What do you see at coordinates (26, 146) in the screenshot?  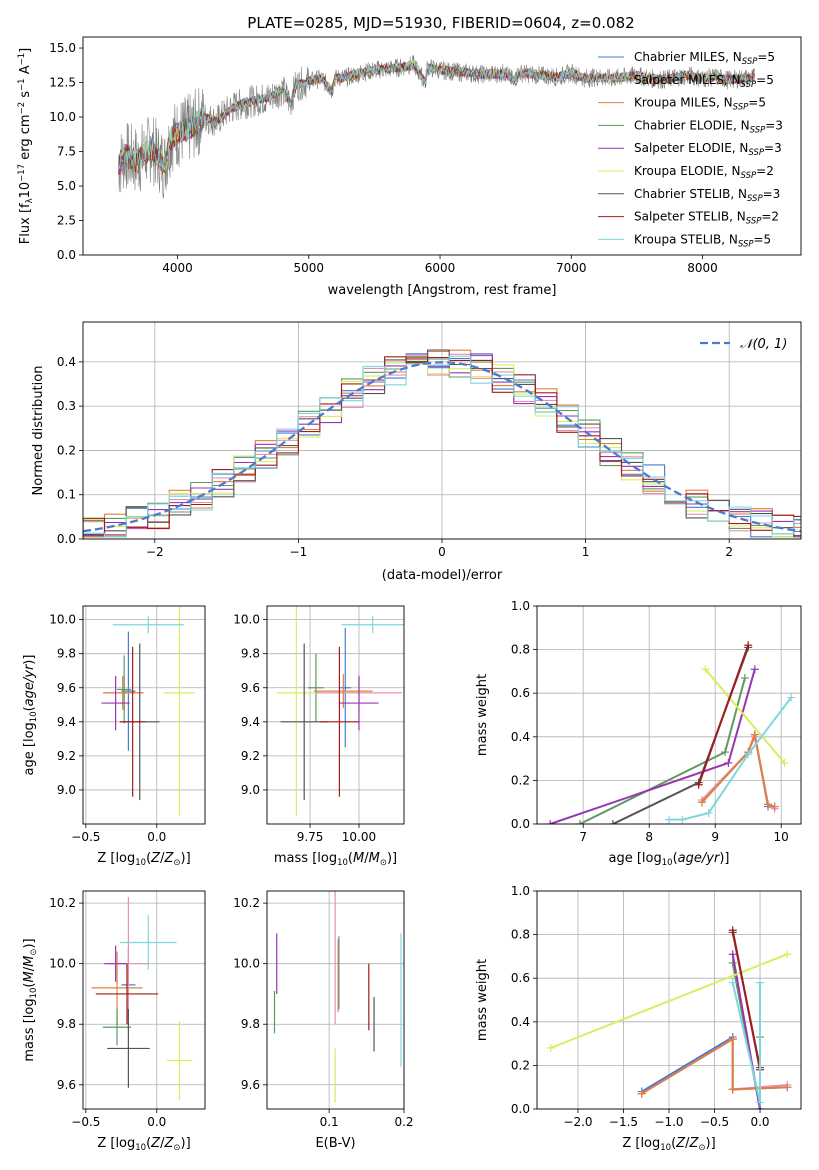 I see `y-axis-label: Flux [fλ​10−17​ erg cm−2​ s−1​ A−1​]` at bounding box center [26, 146].